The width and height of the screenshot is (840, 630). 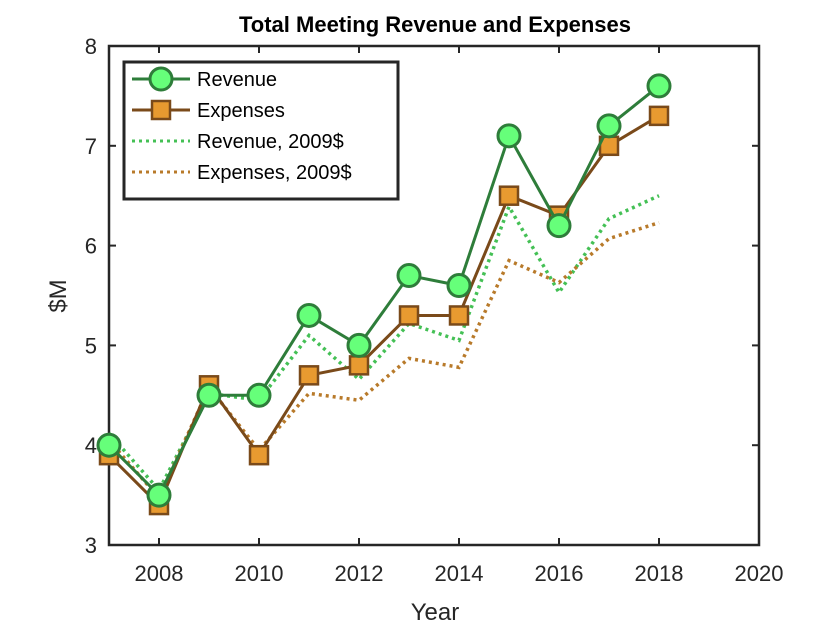 I want to click on x-tick-label: 2020, so click(x=759, y=573).